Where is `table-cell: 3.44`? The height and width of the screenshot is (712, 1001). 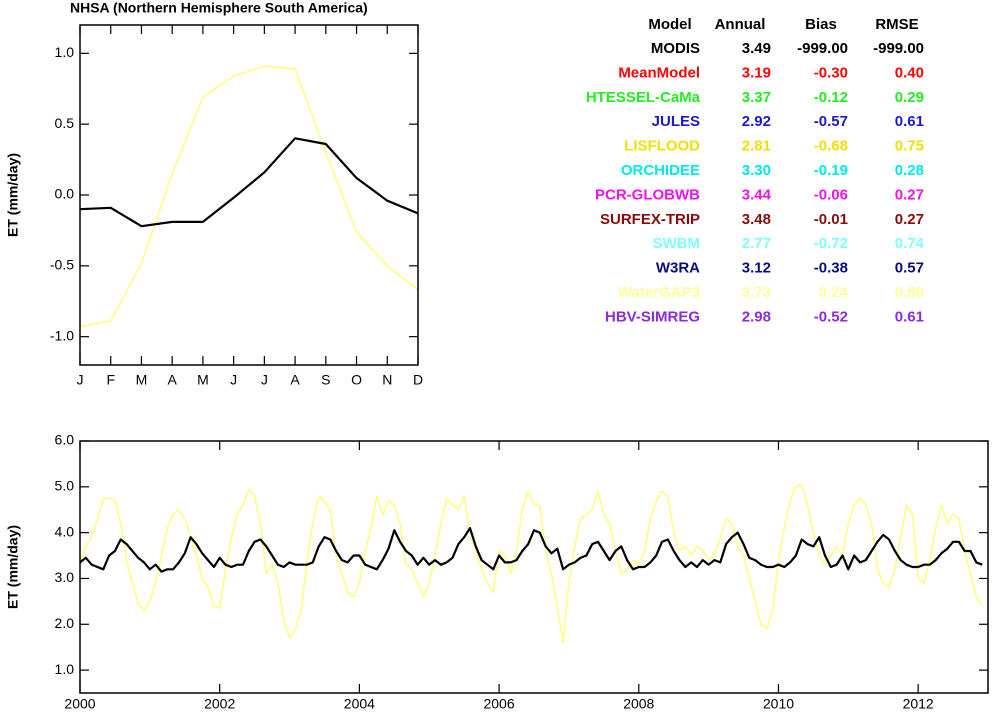 table-cell: 3.44 is located at coordinates (757, 194).